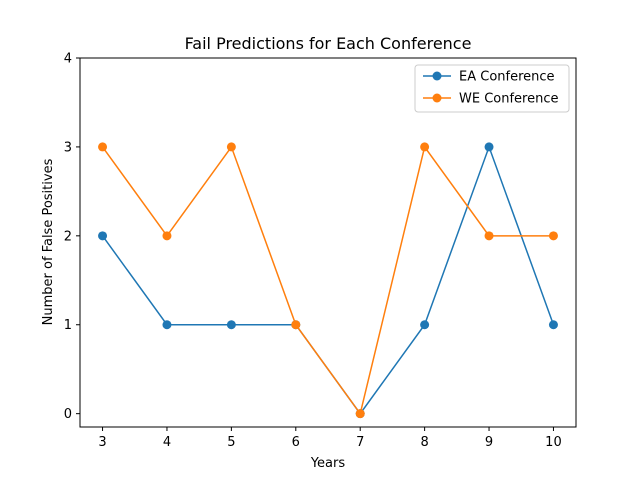 The image size is (640, 480). What do you see at coordinates (553, 442) in the screenshot?
I see `x-tick-label: 10` at bounding box center [553, 442].